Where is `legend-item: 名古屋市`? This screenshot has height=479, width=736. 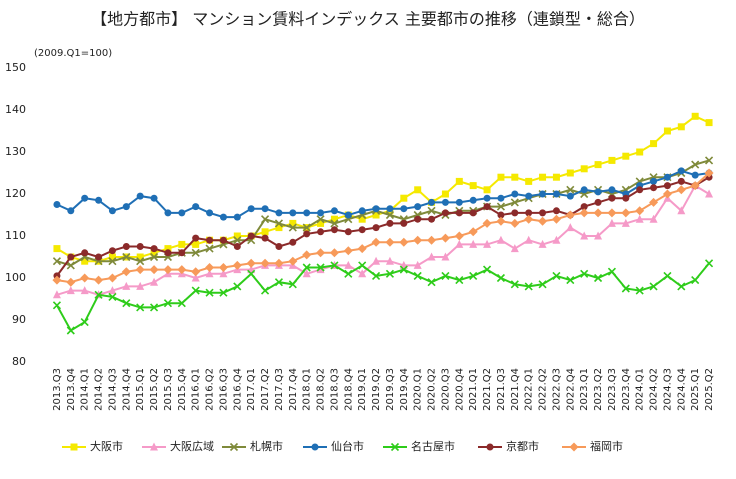
legend-item: 名古屋市 is located at coordinates (419, 446).